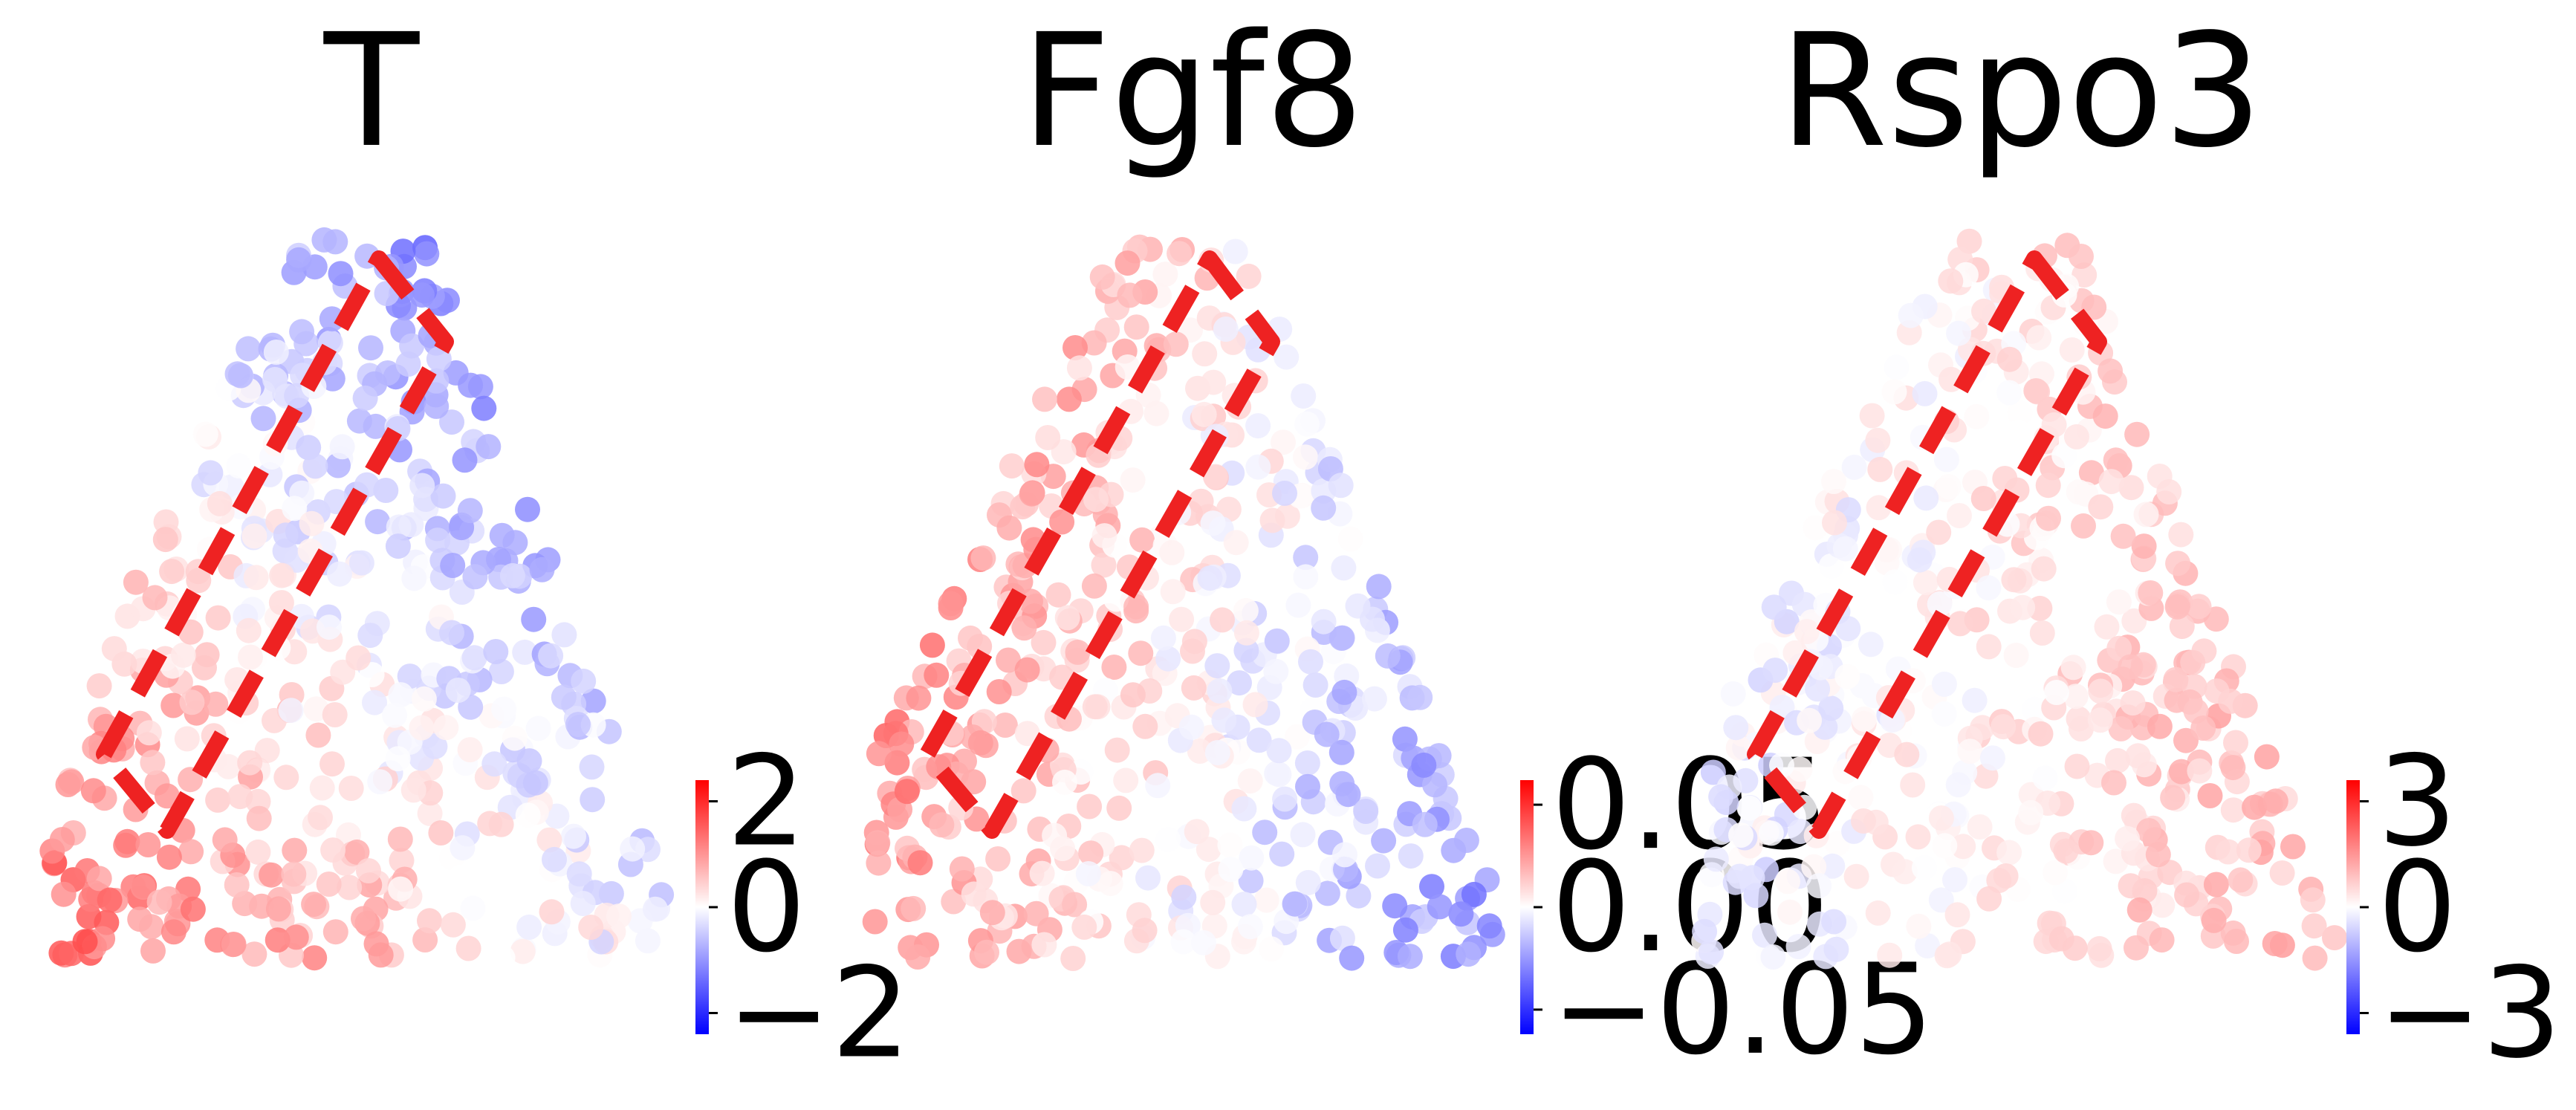  What do you see at coordinates (2417, 907) in the screenshot?
I see `colorbar-tick-label: 0` at bounding box center [2417, 907].